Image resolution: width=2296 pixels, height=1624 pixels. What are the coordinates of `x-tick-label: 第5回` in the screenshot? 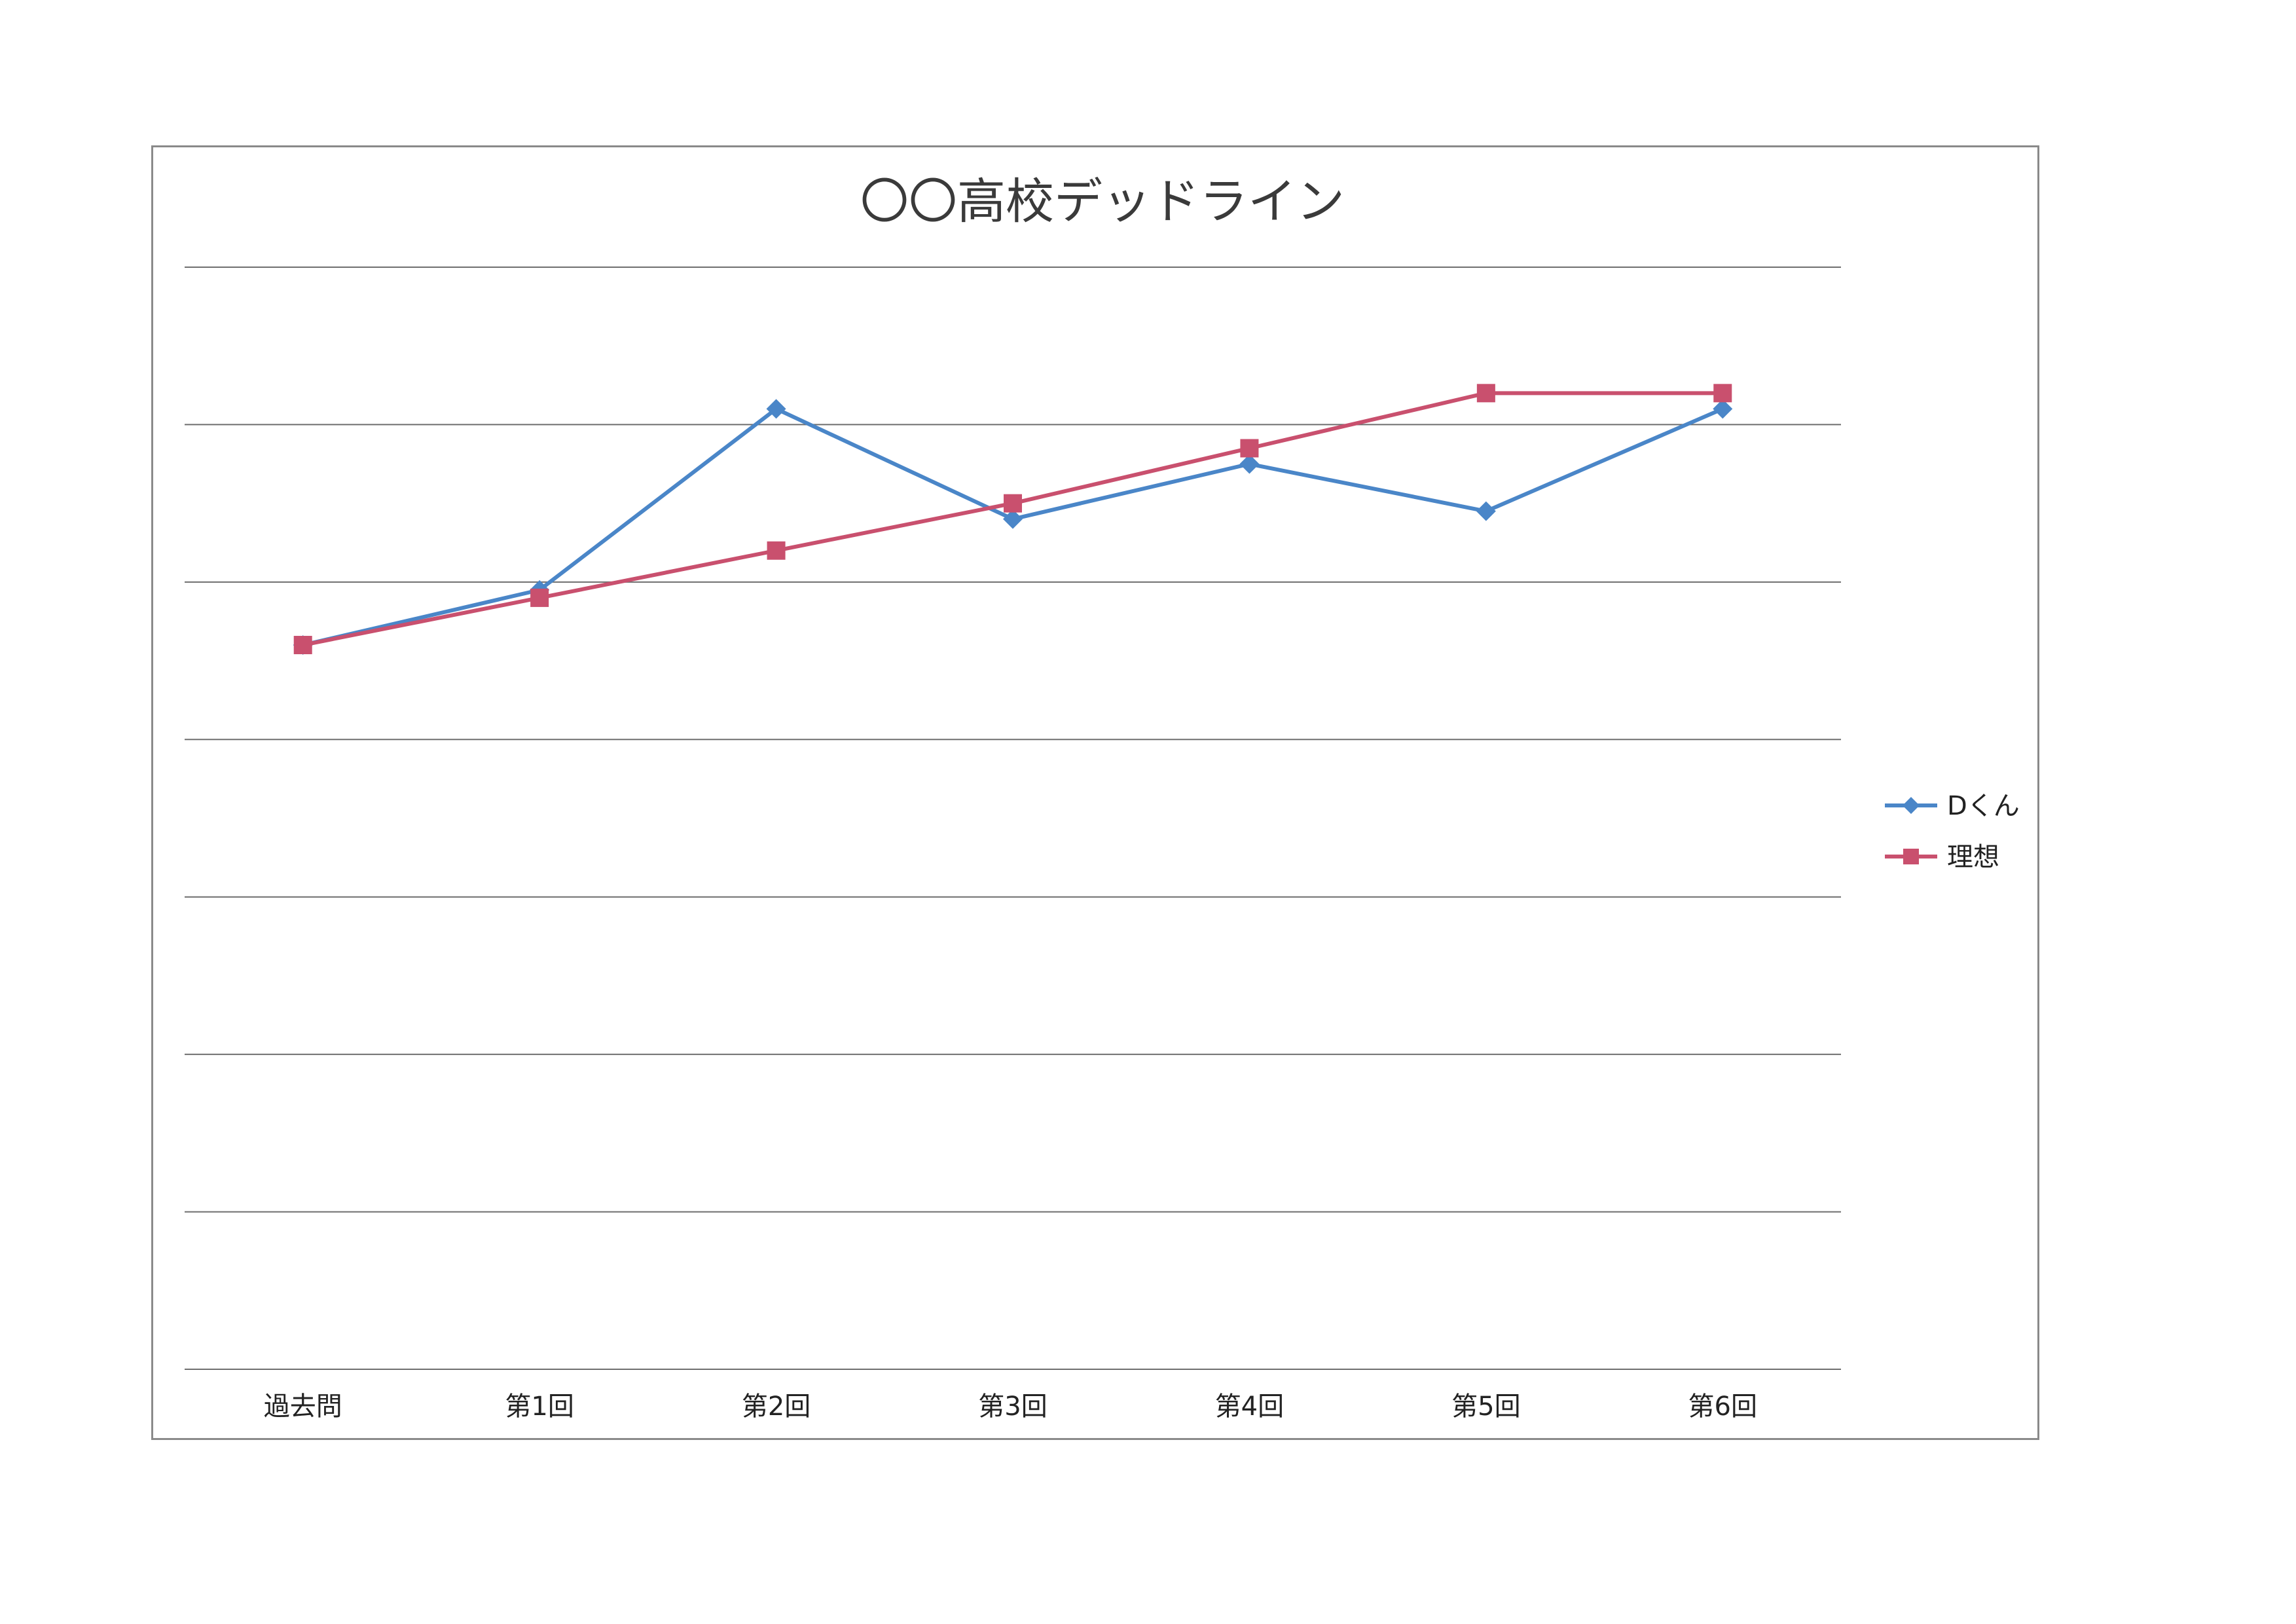 It's located at (1485, 1407).